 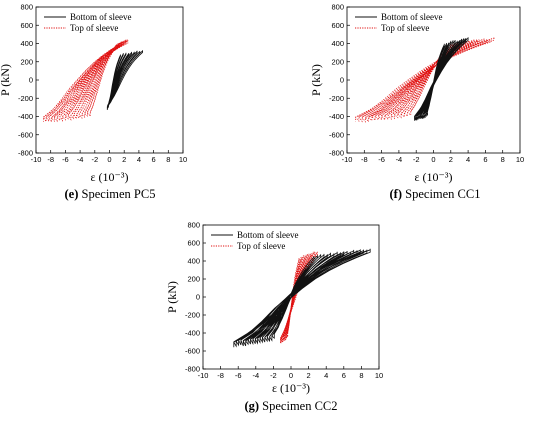 What do you see at coordinates (116, 194) in the screenshot?
I see `caption-text: Specimen PC5` at bounding box center [116, 194].